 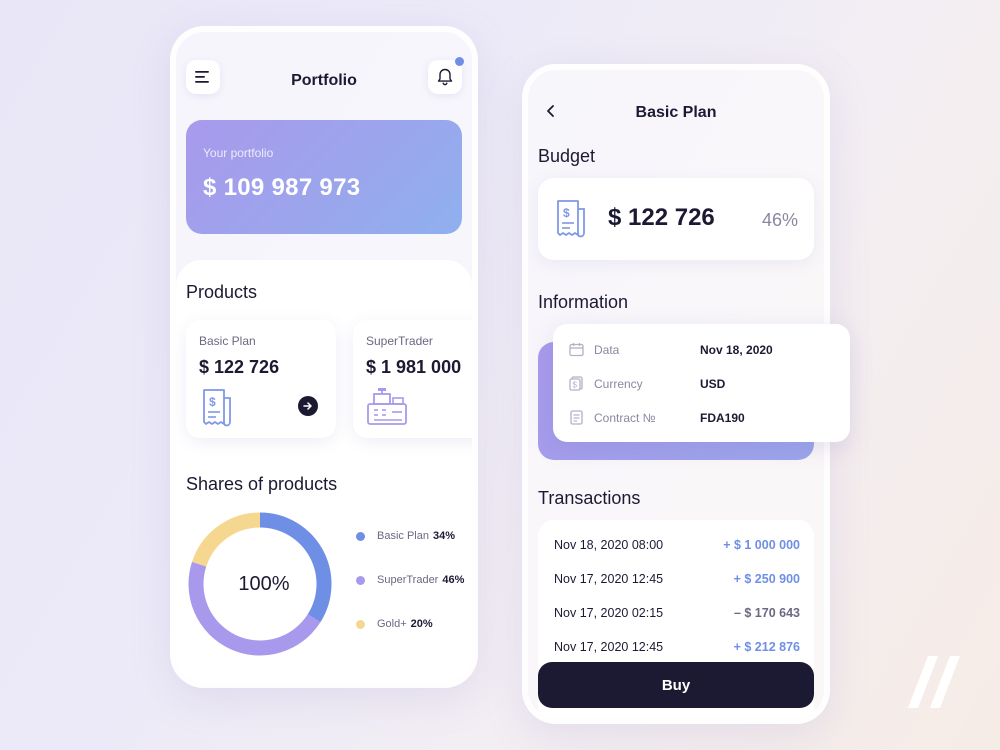 I want to click on shares-heading: Shares of products, so click(x=262, y=484).